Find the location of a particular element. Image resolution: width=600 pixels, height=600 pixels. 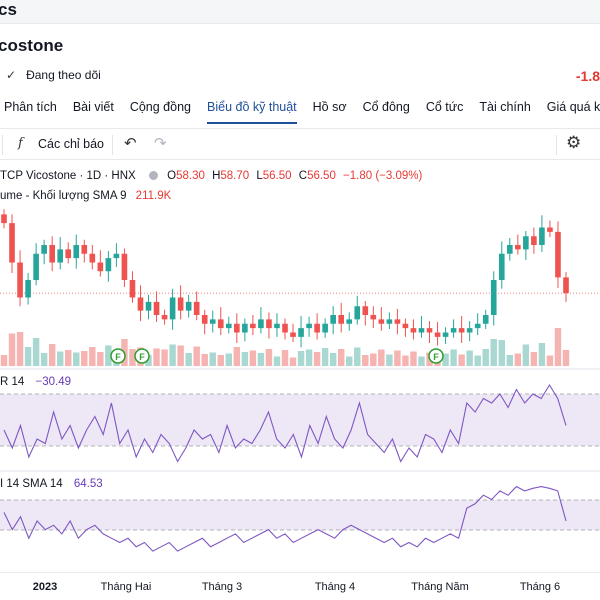

volume-value: 211.9K is located at coordinates (153, 196).